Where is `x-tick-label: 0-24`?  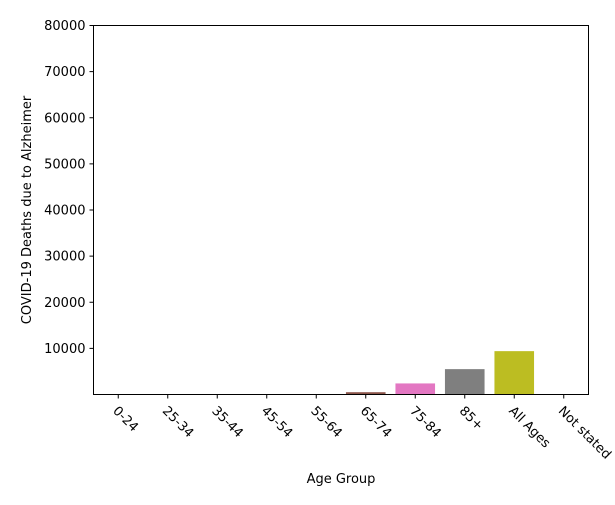 x-tick-label: 0-24 is located at coordinates (124, 419).